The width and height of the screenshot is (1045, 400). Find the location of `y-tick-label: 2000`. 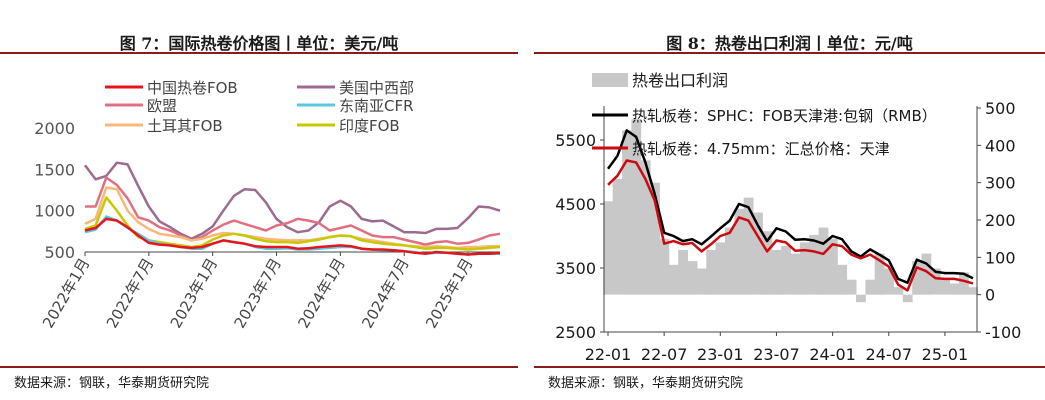

y-tick-label: 2000 is located at coordinates (54, 128).